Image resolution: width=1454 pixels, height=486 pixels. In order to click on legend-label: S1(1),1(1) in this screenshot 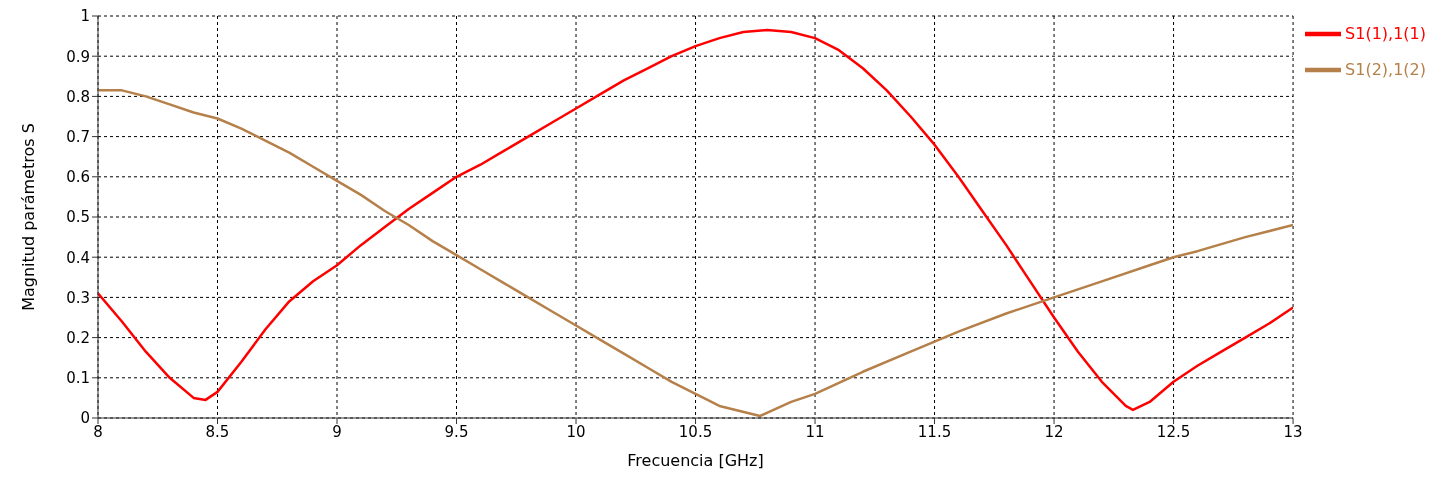, I will do `click(1385, 33)`.